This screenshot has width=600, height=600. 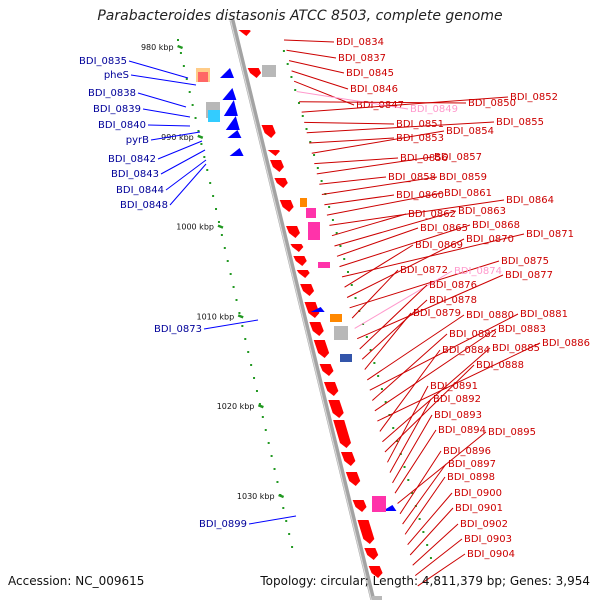 I want to click on scale-tick-label: 1030 kbp, so click(x=256, y=496).